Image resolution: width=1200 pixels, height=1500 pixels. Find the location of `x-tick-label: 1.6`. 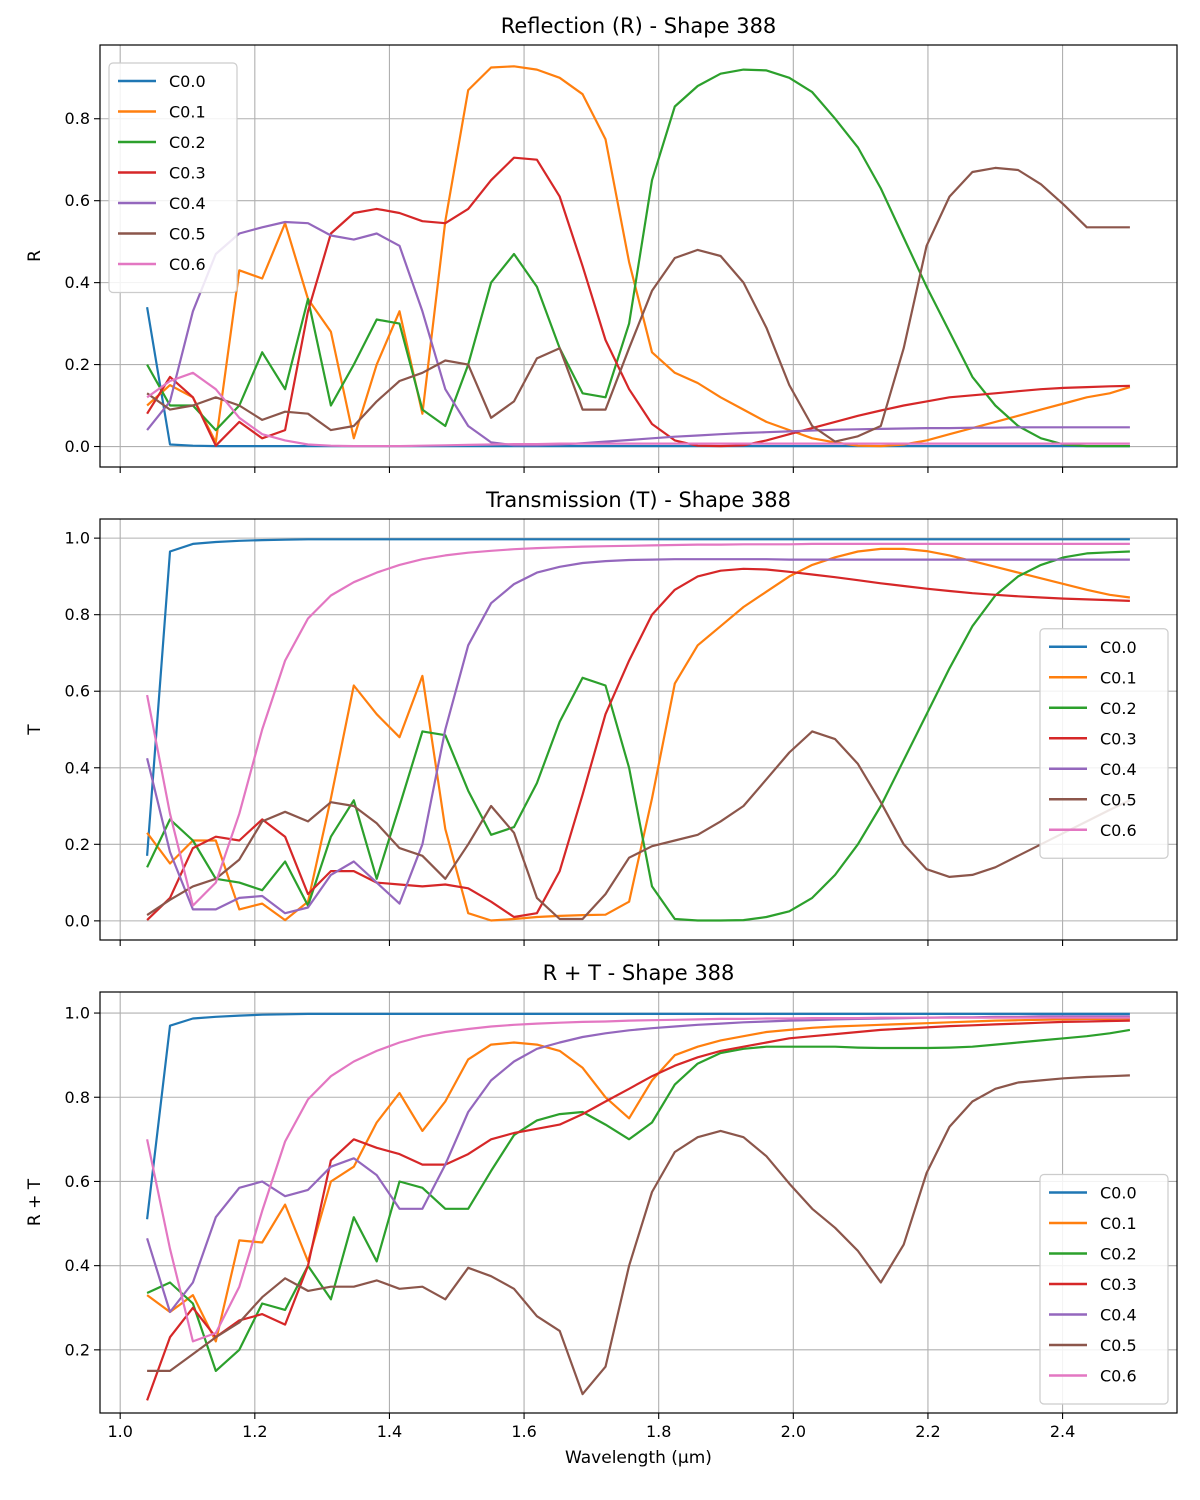

x-tick-label: 1.6 is located at coordinates (523, 1431).